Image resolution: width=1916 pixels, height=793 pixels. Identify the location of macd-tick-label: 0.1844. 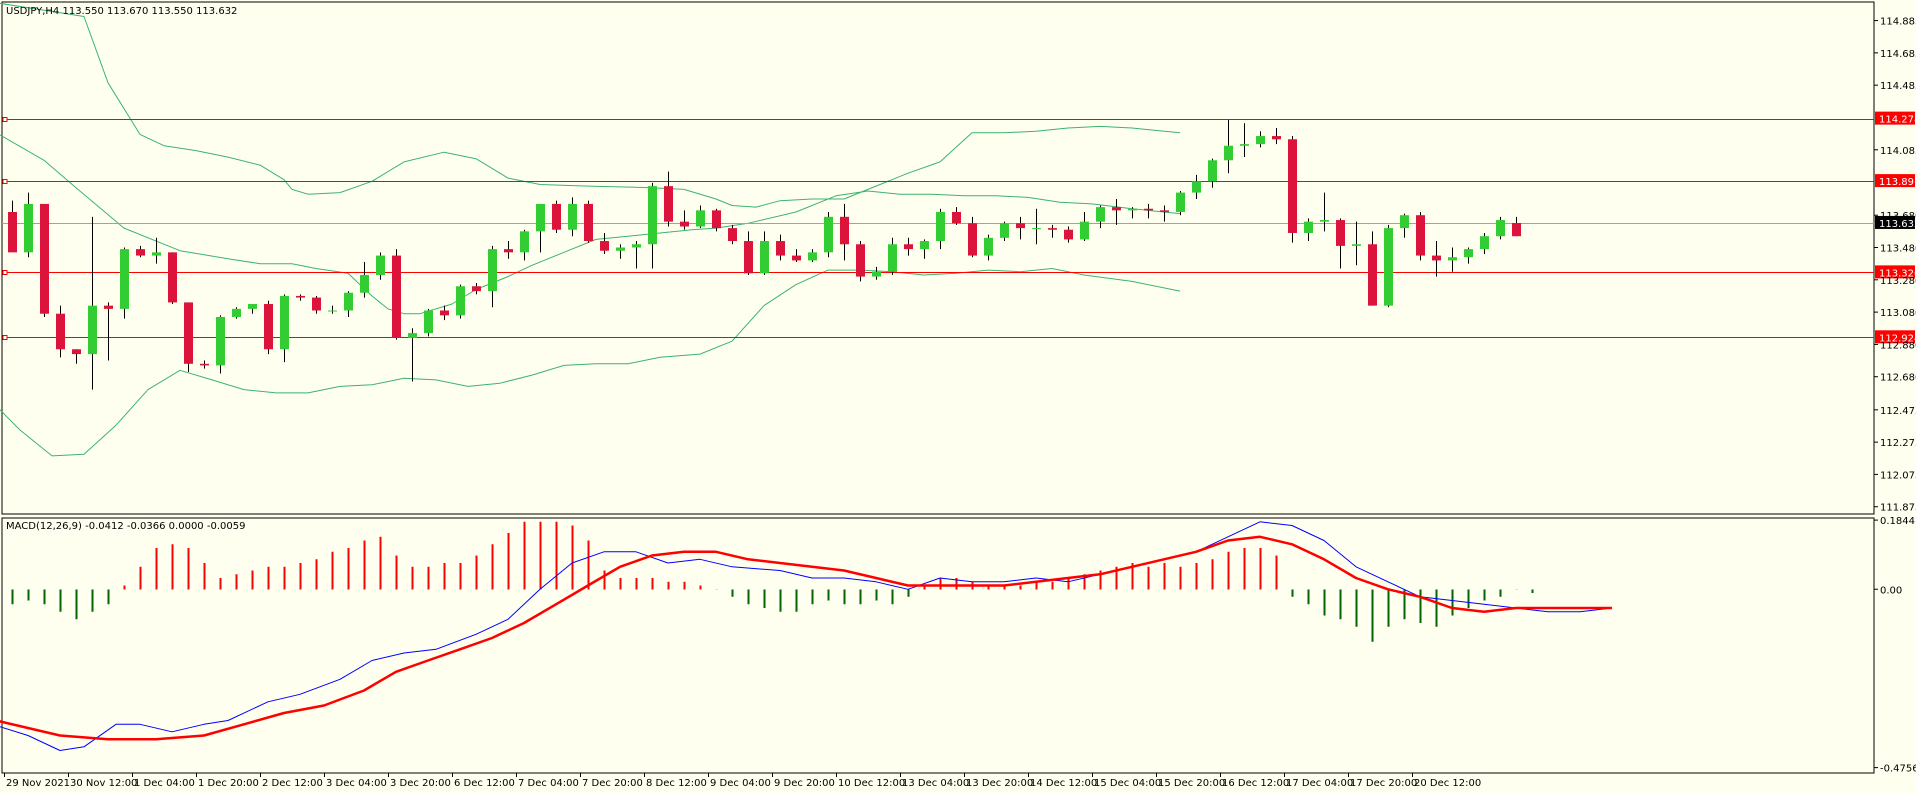
(1897, 521).